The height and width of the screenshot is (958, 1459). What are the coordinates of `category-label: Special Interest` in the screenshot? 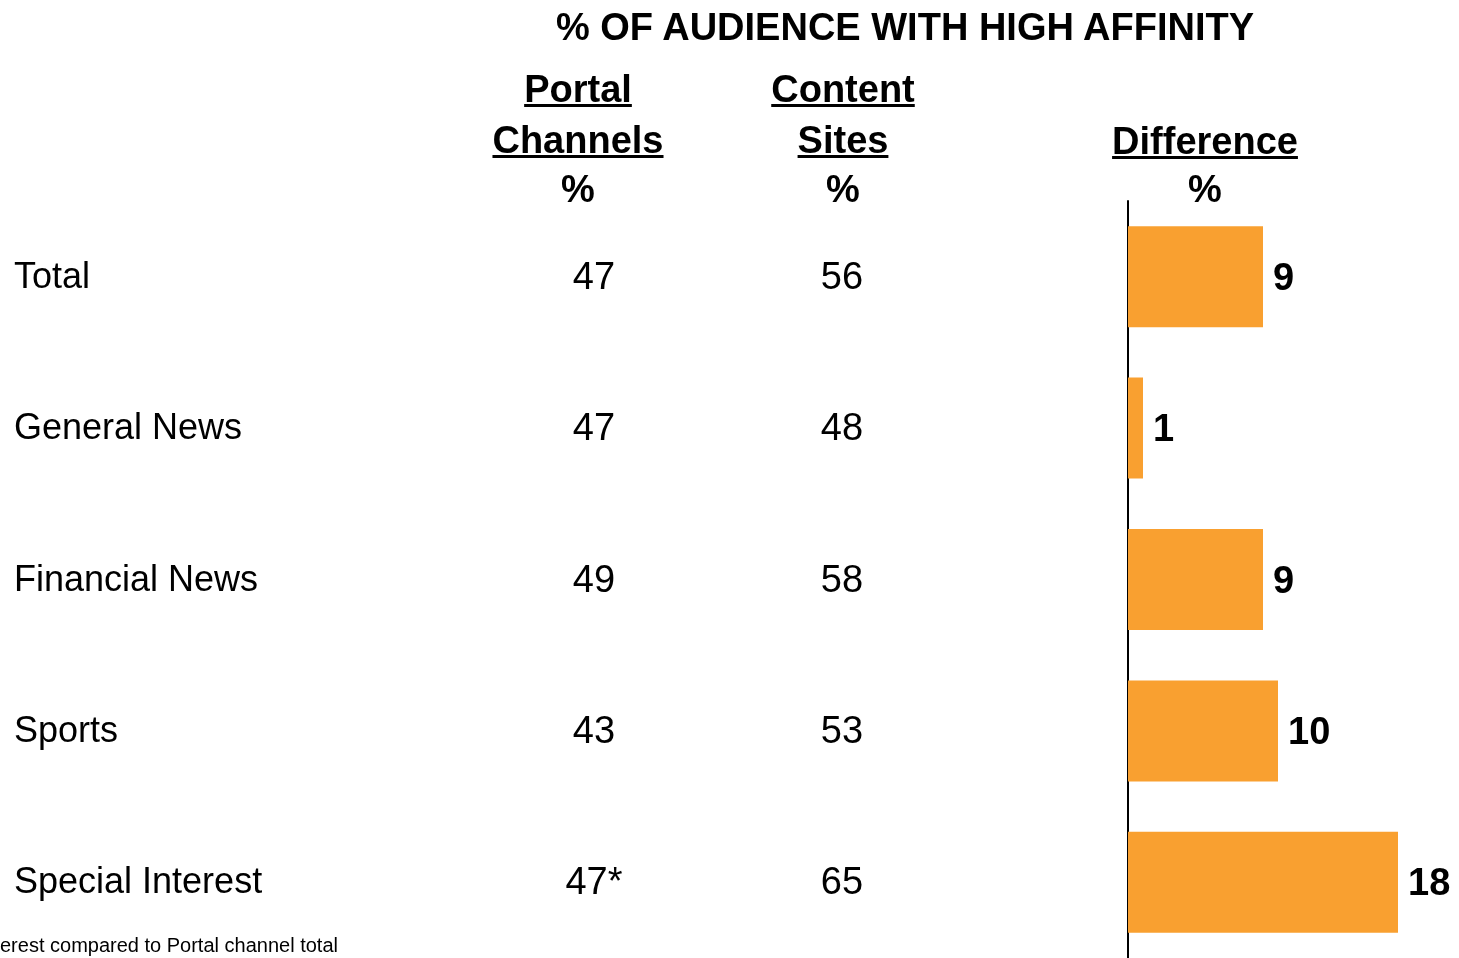 It's located at (138, 881).